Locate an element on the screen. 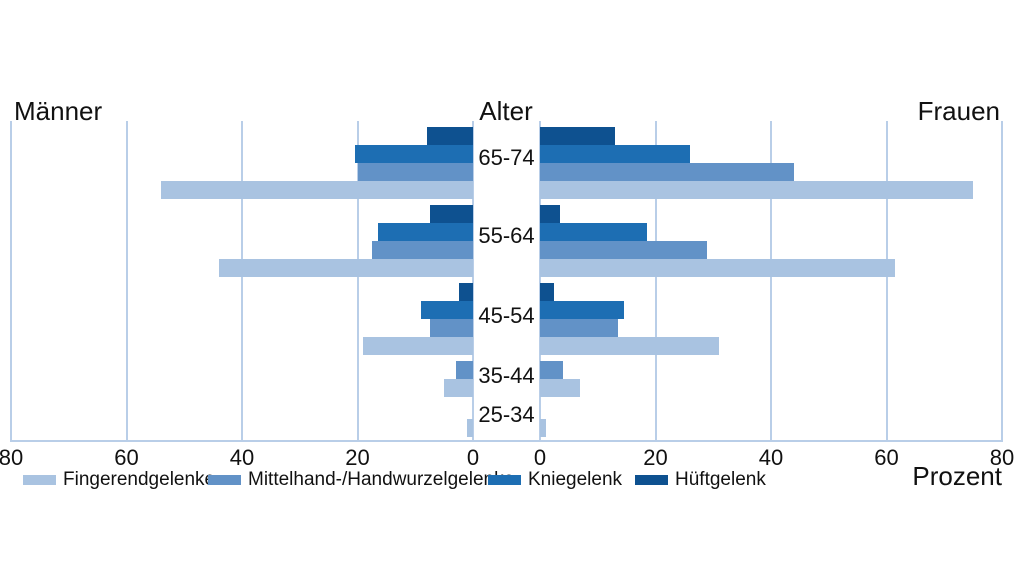  bar-frauen-Mittelhand-/Handwurzelgelenke-45-54 is located at coordinates (579, 328).